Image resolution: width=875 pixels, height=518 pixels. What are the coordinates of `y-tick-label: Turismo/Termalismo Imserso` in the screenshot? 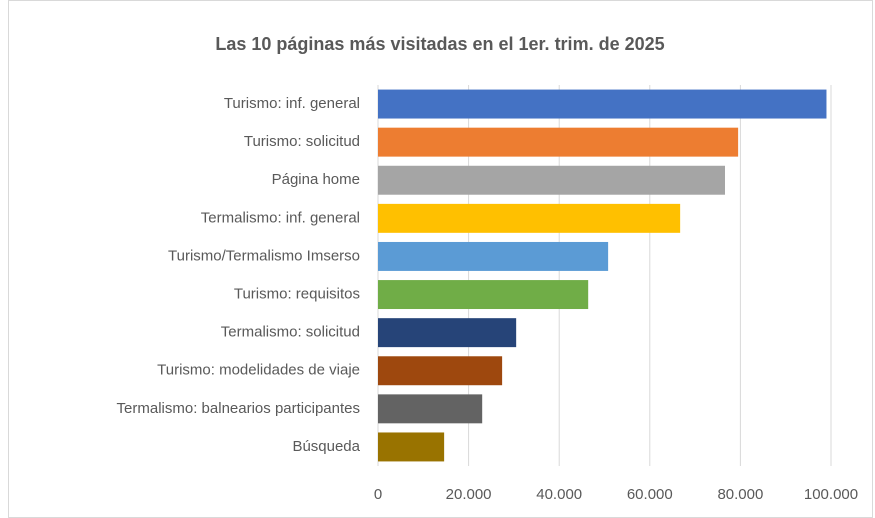 It's located at (264, 255).